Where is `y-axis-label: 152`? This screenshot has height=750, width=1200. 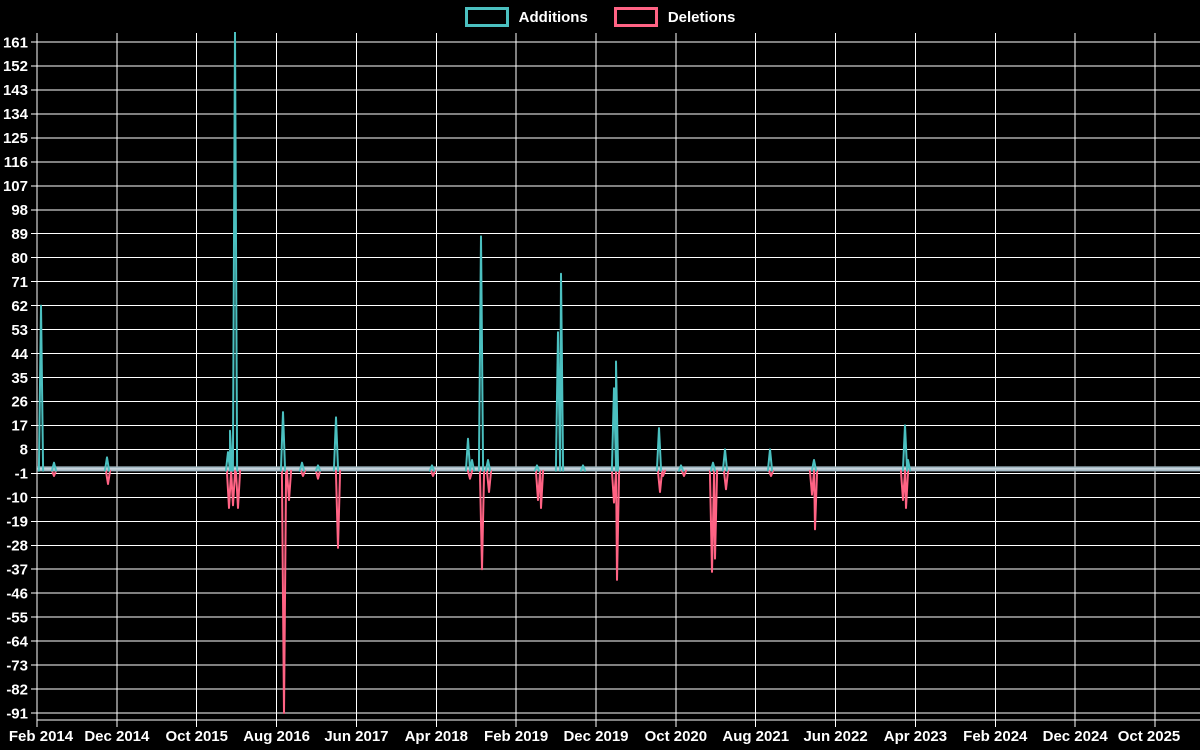 y-axis-label: 152 is located at coordinates (15, 66).